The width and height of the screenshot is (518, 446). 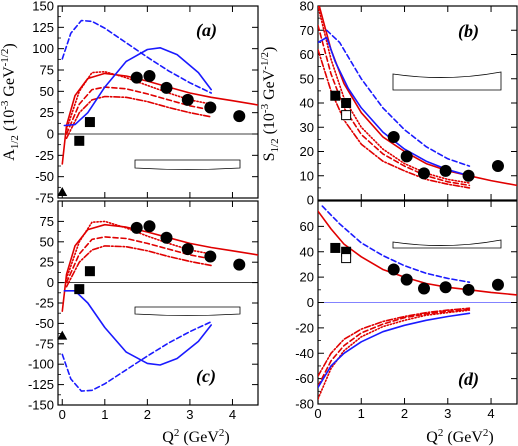 What do you see at coordinates (41, 364) in the screenshot?
I see `y-tick-label: -100` at bounding box center [41, 364].